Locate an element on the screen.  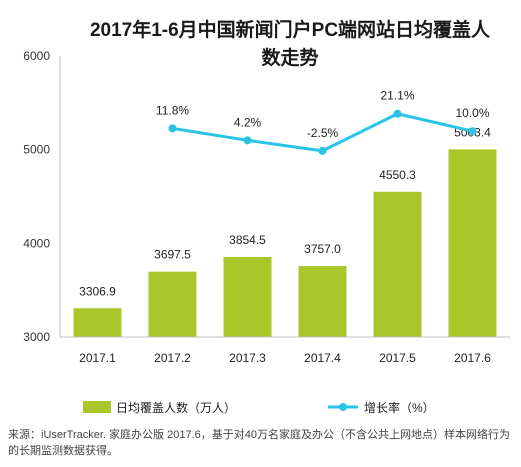
growth-point-2017.5 is located at coordinates (397, 113).